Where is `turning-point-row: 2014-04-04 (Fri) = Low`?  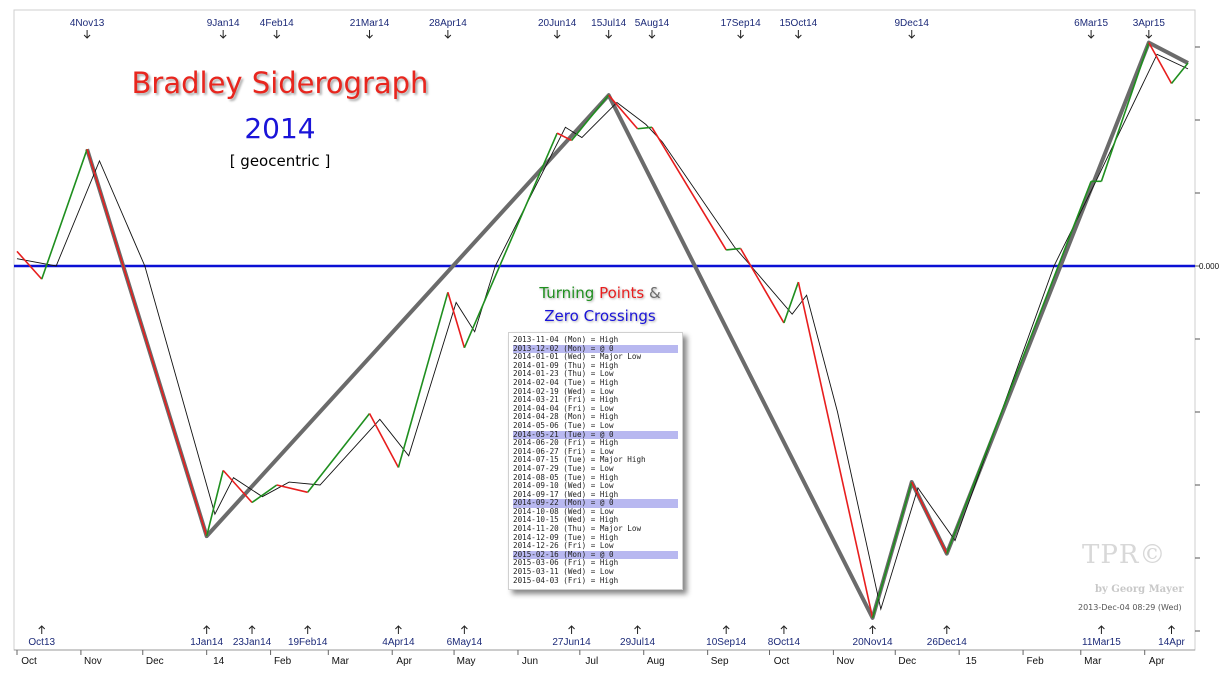
turning-point-row: 2014-04-04 (Fri) = Low is located at coordinates (563, 408).